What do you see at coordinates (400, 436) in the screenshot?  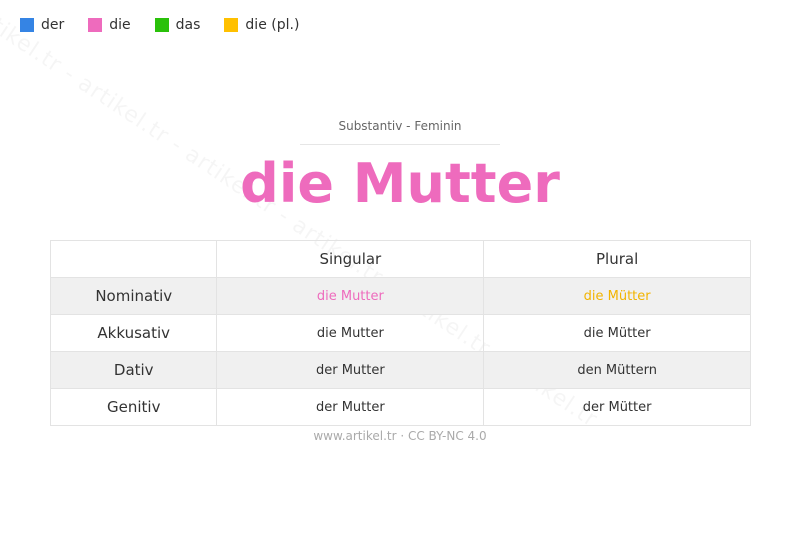 I see `footer-credit: www.artikel.tr · CC BY-NC 4.0` at bounding box center [400, 436].